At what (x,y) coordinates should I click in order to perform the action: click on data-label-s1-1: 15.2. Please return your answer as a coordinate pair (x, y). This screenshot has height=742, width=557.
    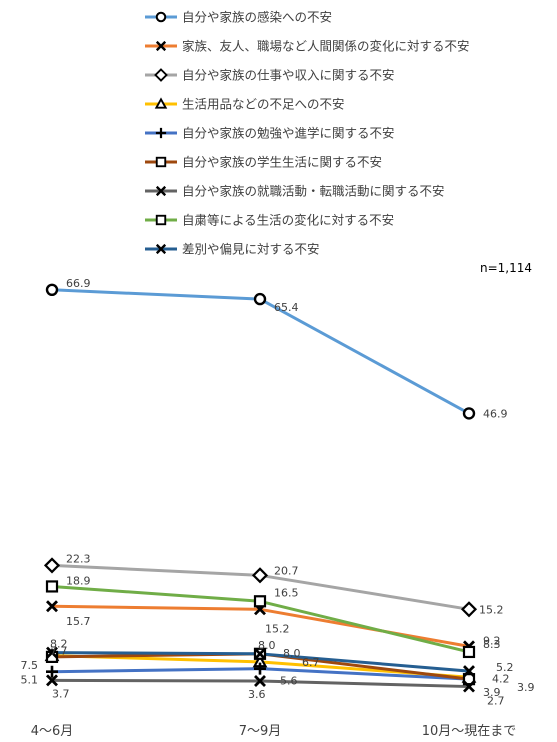
    Looking at the image, I should click on (277, 628).